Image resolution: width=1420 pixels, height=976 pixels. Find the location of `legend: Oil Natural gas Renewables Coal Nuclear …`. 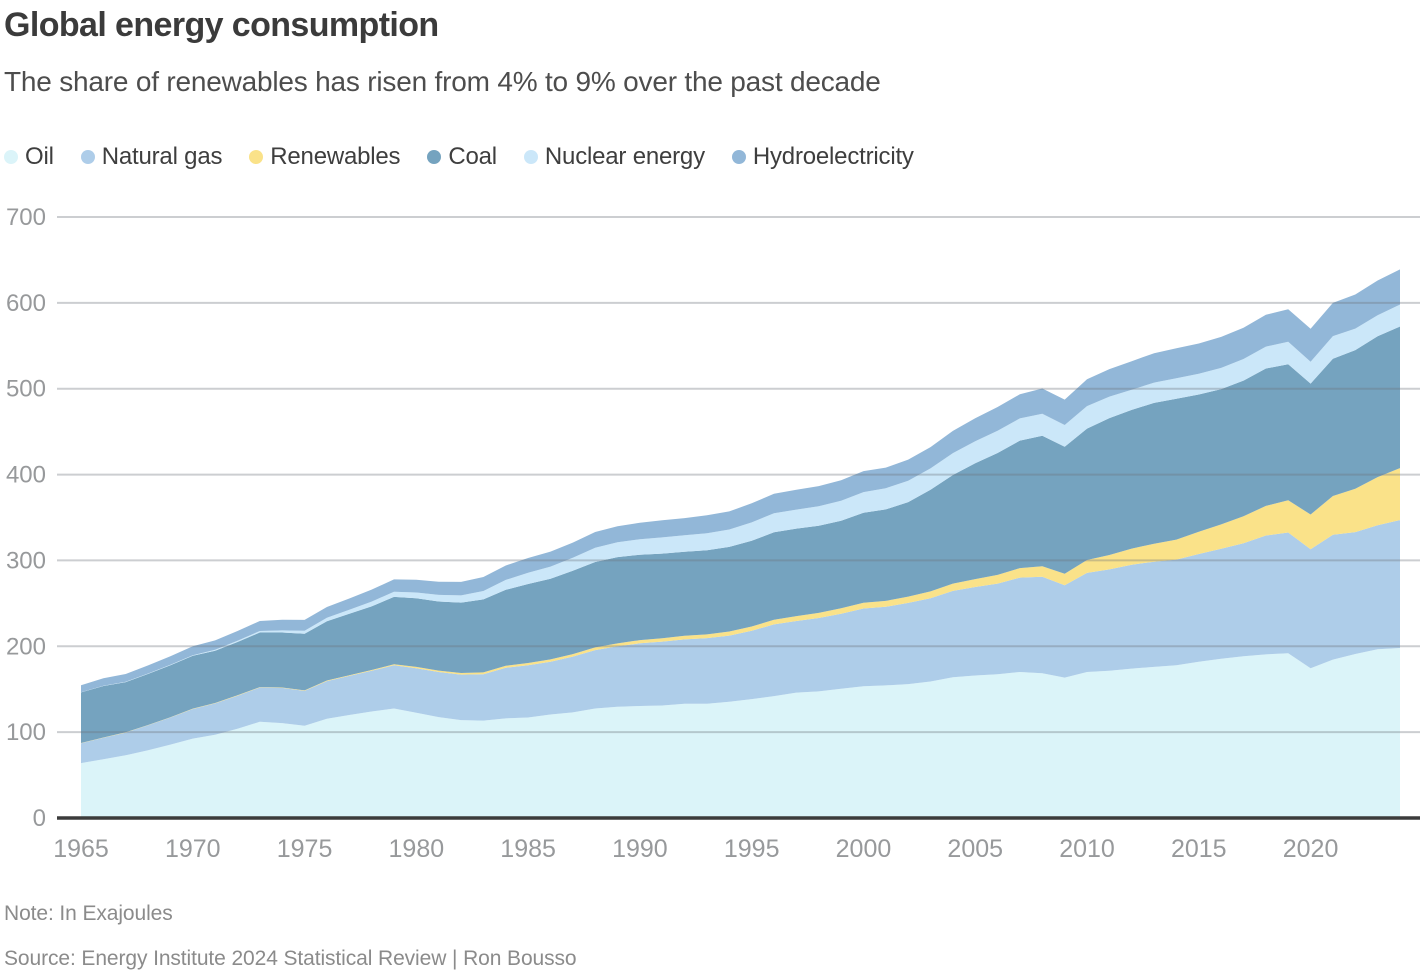

legend: Oil Natural gas Renewables Coal Nuclear … is located at coordinates (459, 157).